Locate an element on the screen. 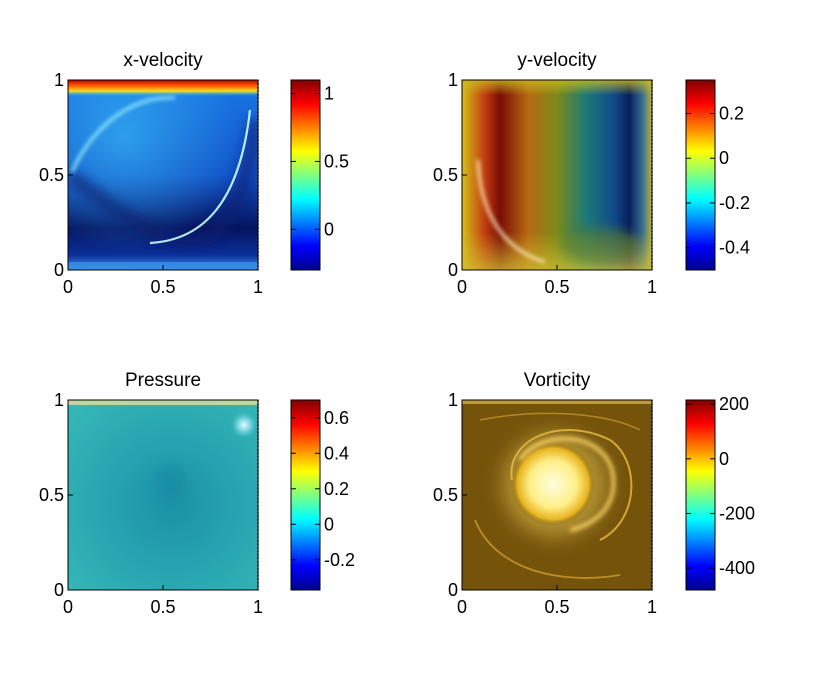 This screenshot has height=675, width=821. vorticity-colorbar-label: -200 is located at coordinates (737, 513).